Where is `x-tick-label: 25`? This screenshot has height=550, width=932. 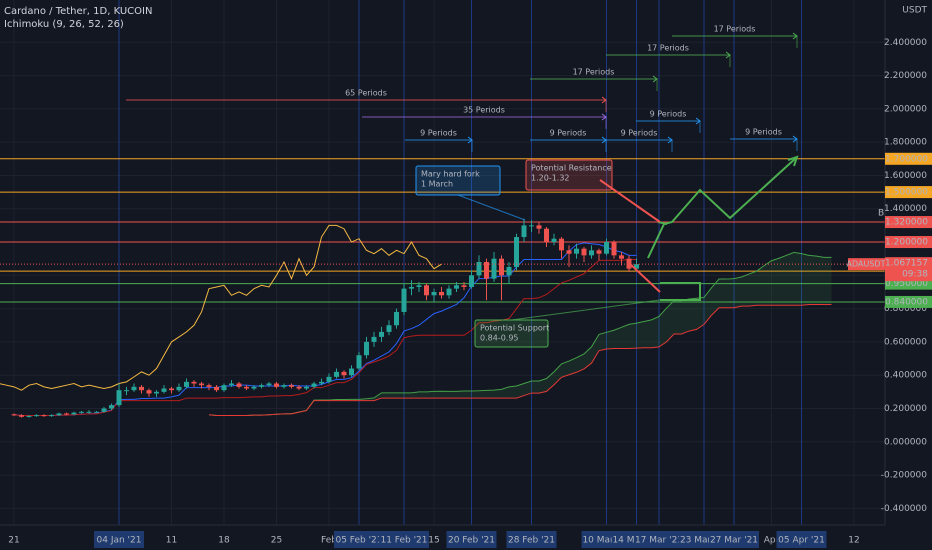 x-tick-label: 25 is located at coordinates (276, 541).